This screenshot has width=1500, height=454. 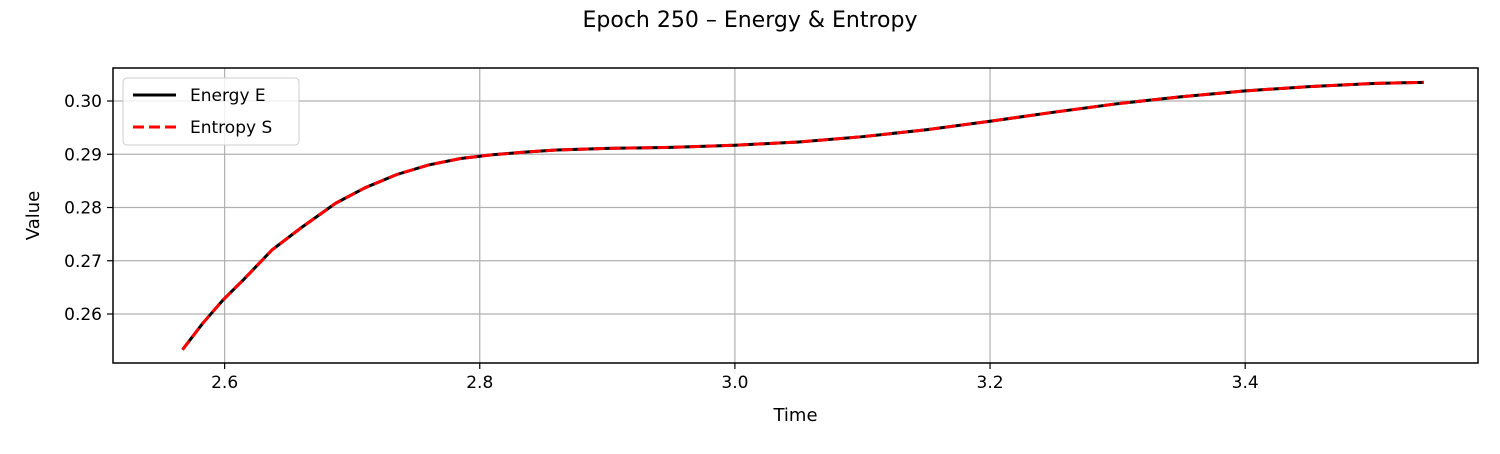 What do you see at coordinates (202, 112) in the screenshot?
I see `legend-items: Energy E Entropy S` at bounding box center [202, 112].